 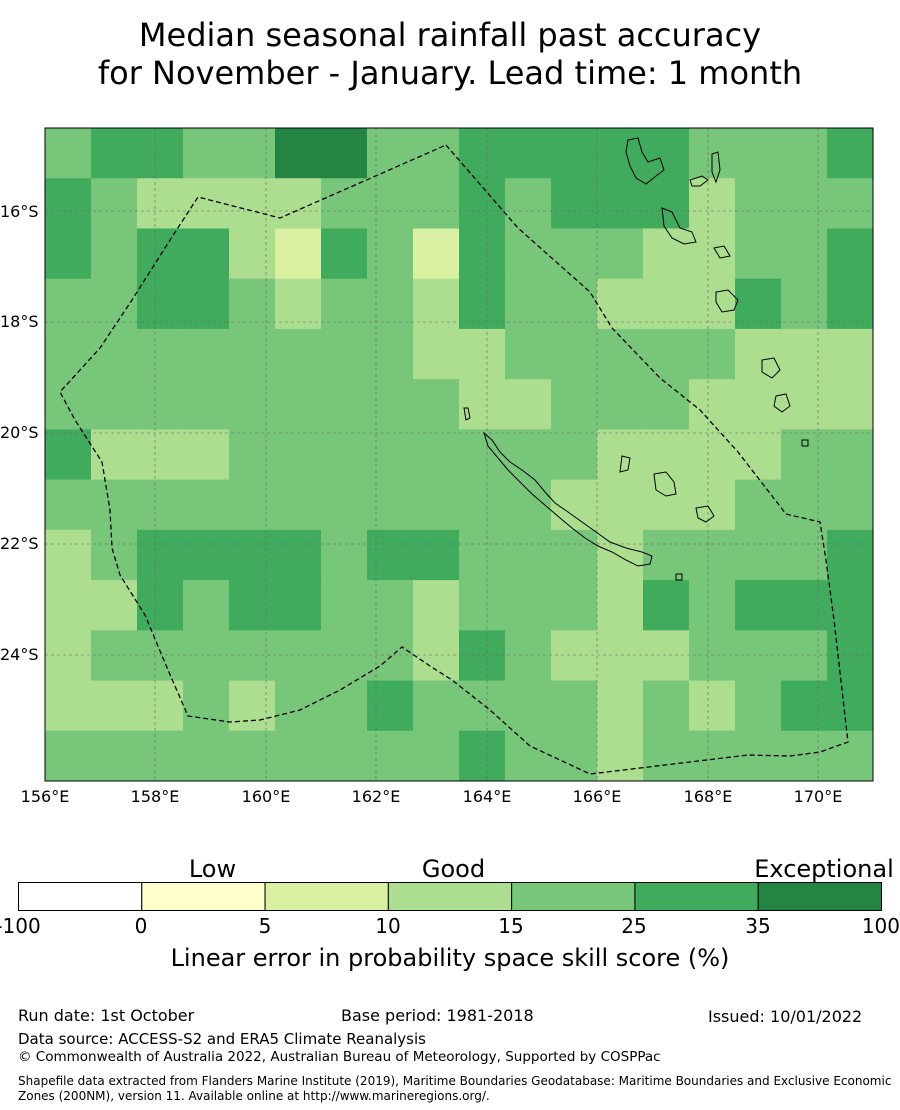 I want to click on lon-label: 168°E, so click(x=708, y=796).